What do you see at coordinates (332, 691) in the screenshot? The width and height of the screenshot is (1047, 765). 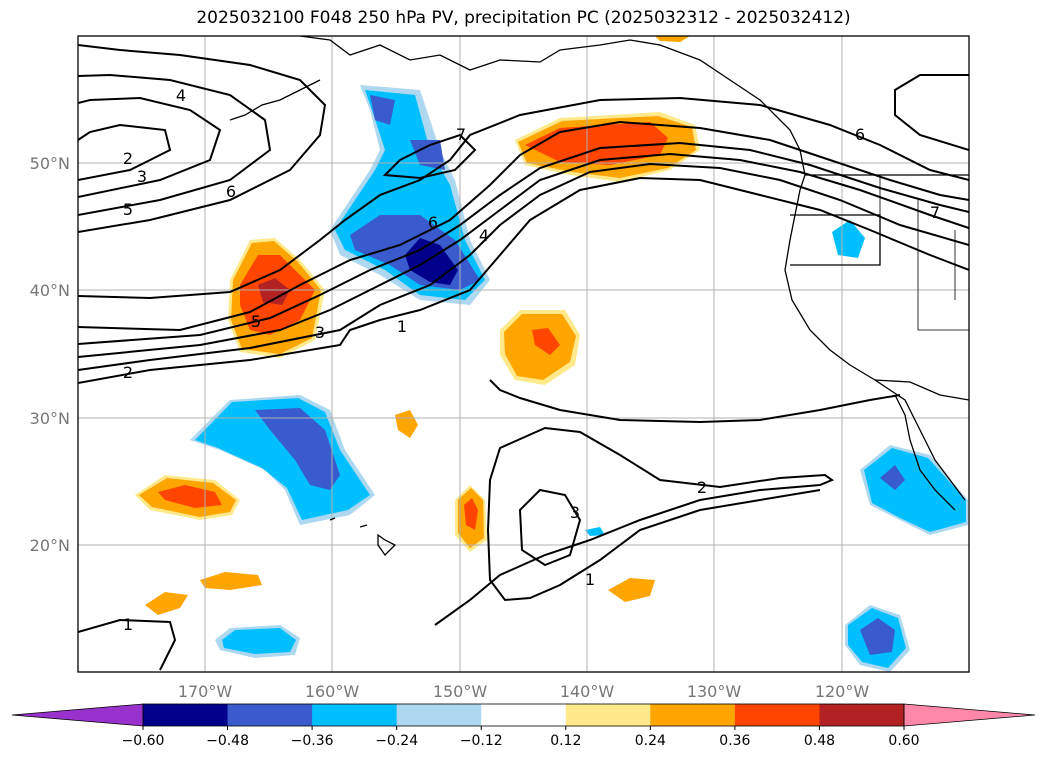 I see `lon-label-160w: 160°W` at bounding box center [332, 691].